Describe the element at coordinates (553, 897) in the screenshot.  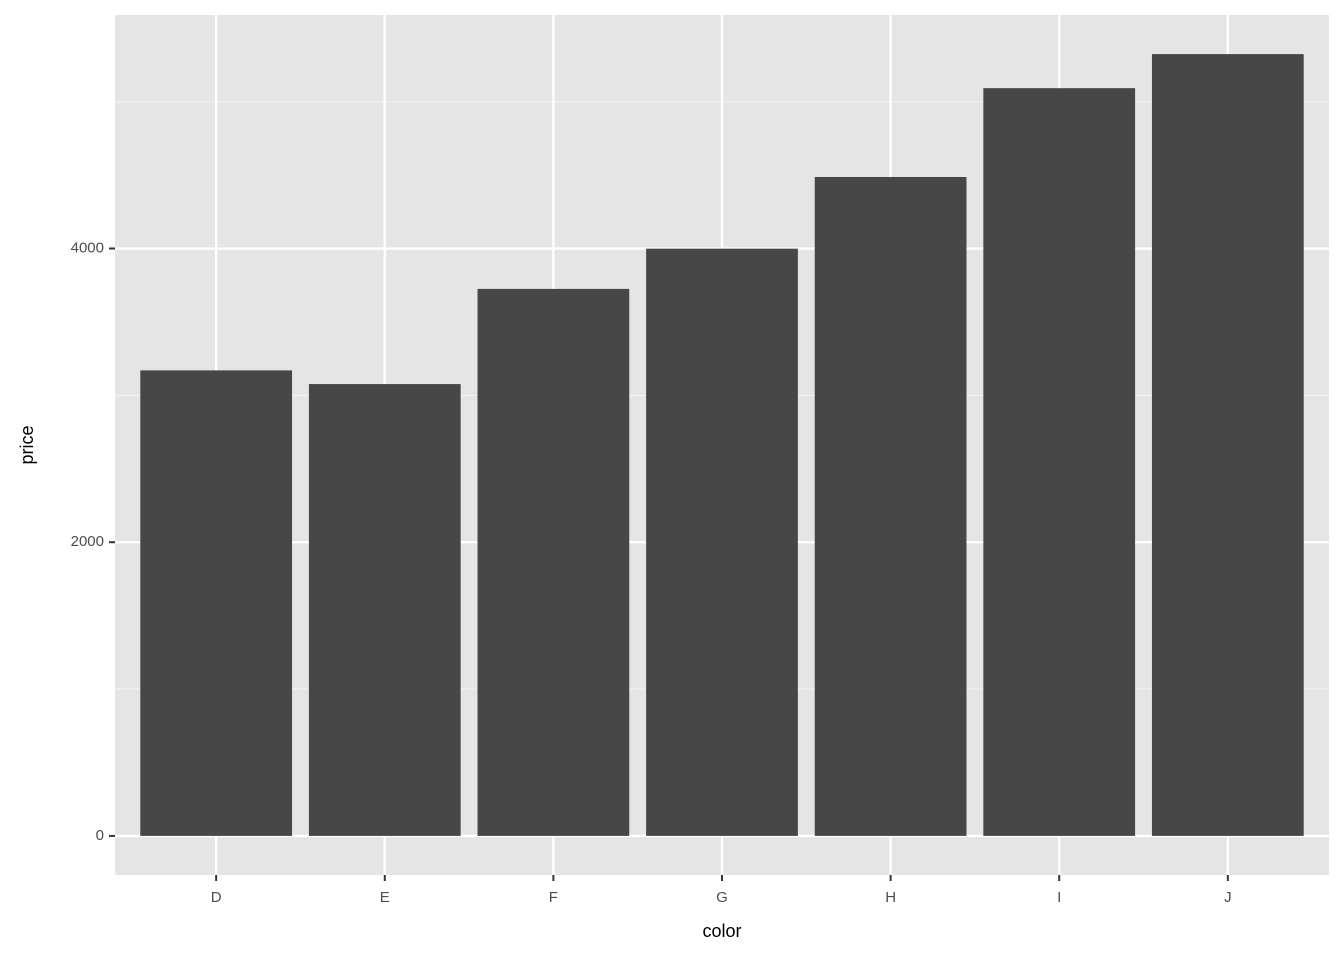
I see `x-tick-label: F` at that location.